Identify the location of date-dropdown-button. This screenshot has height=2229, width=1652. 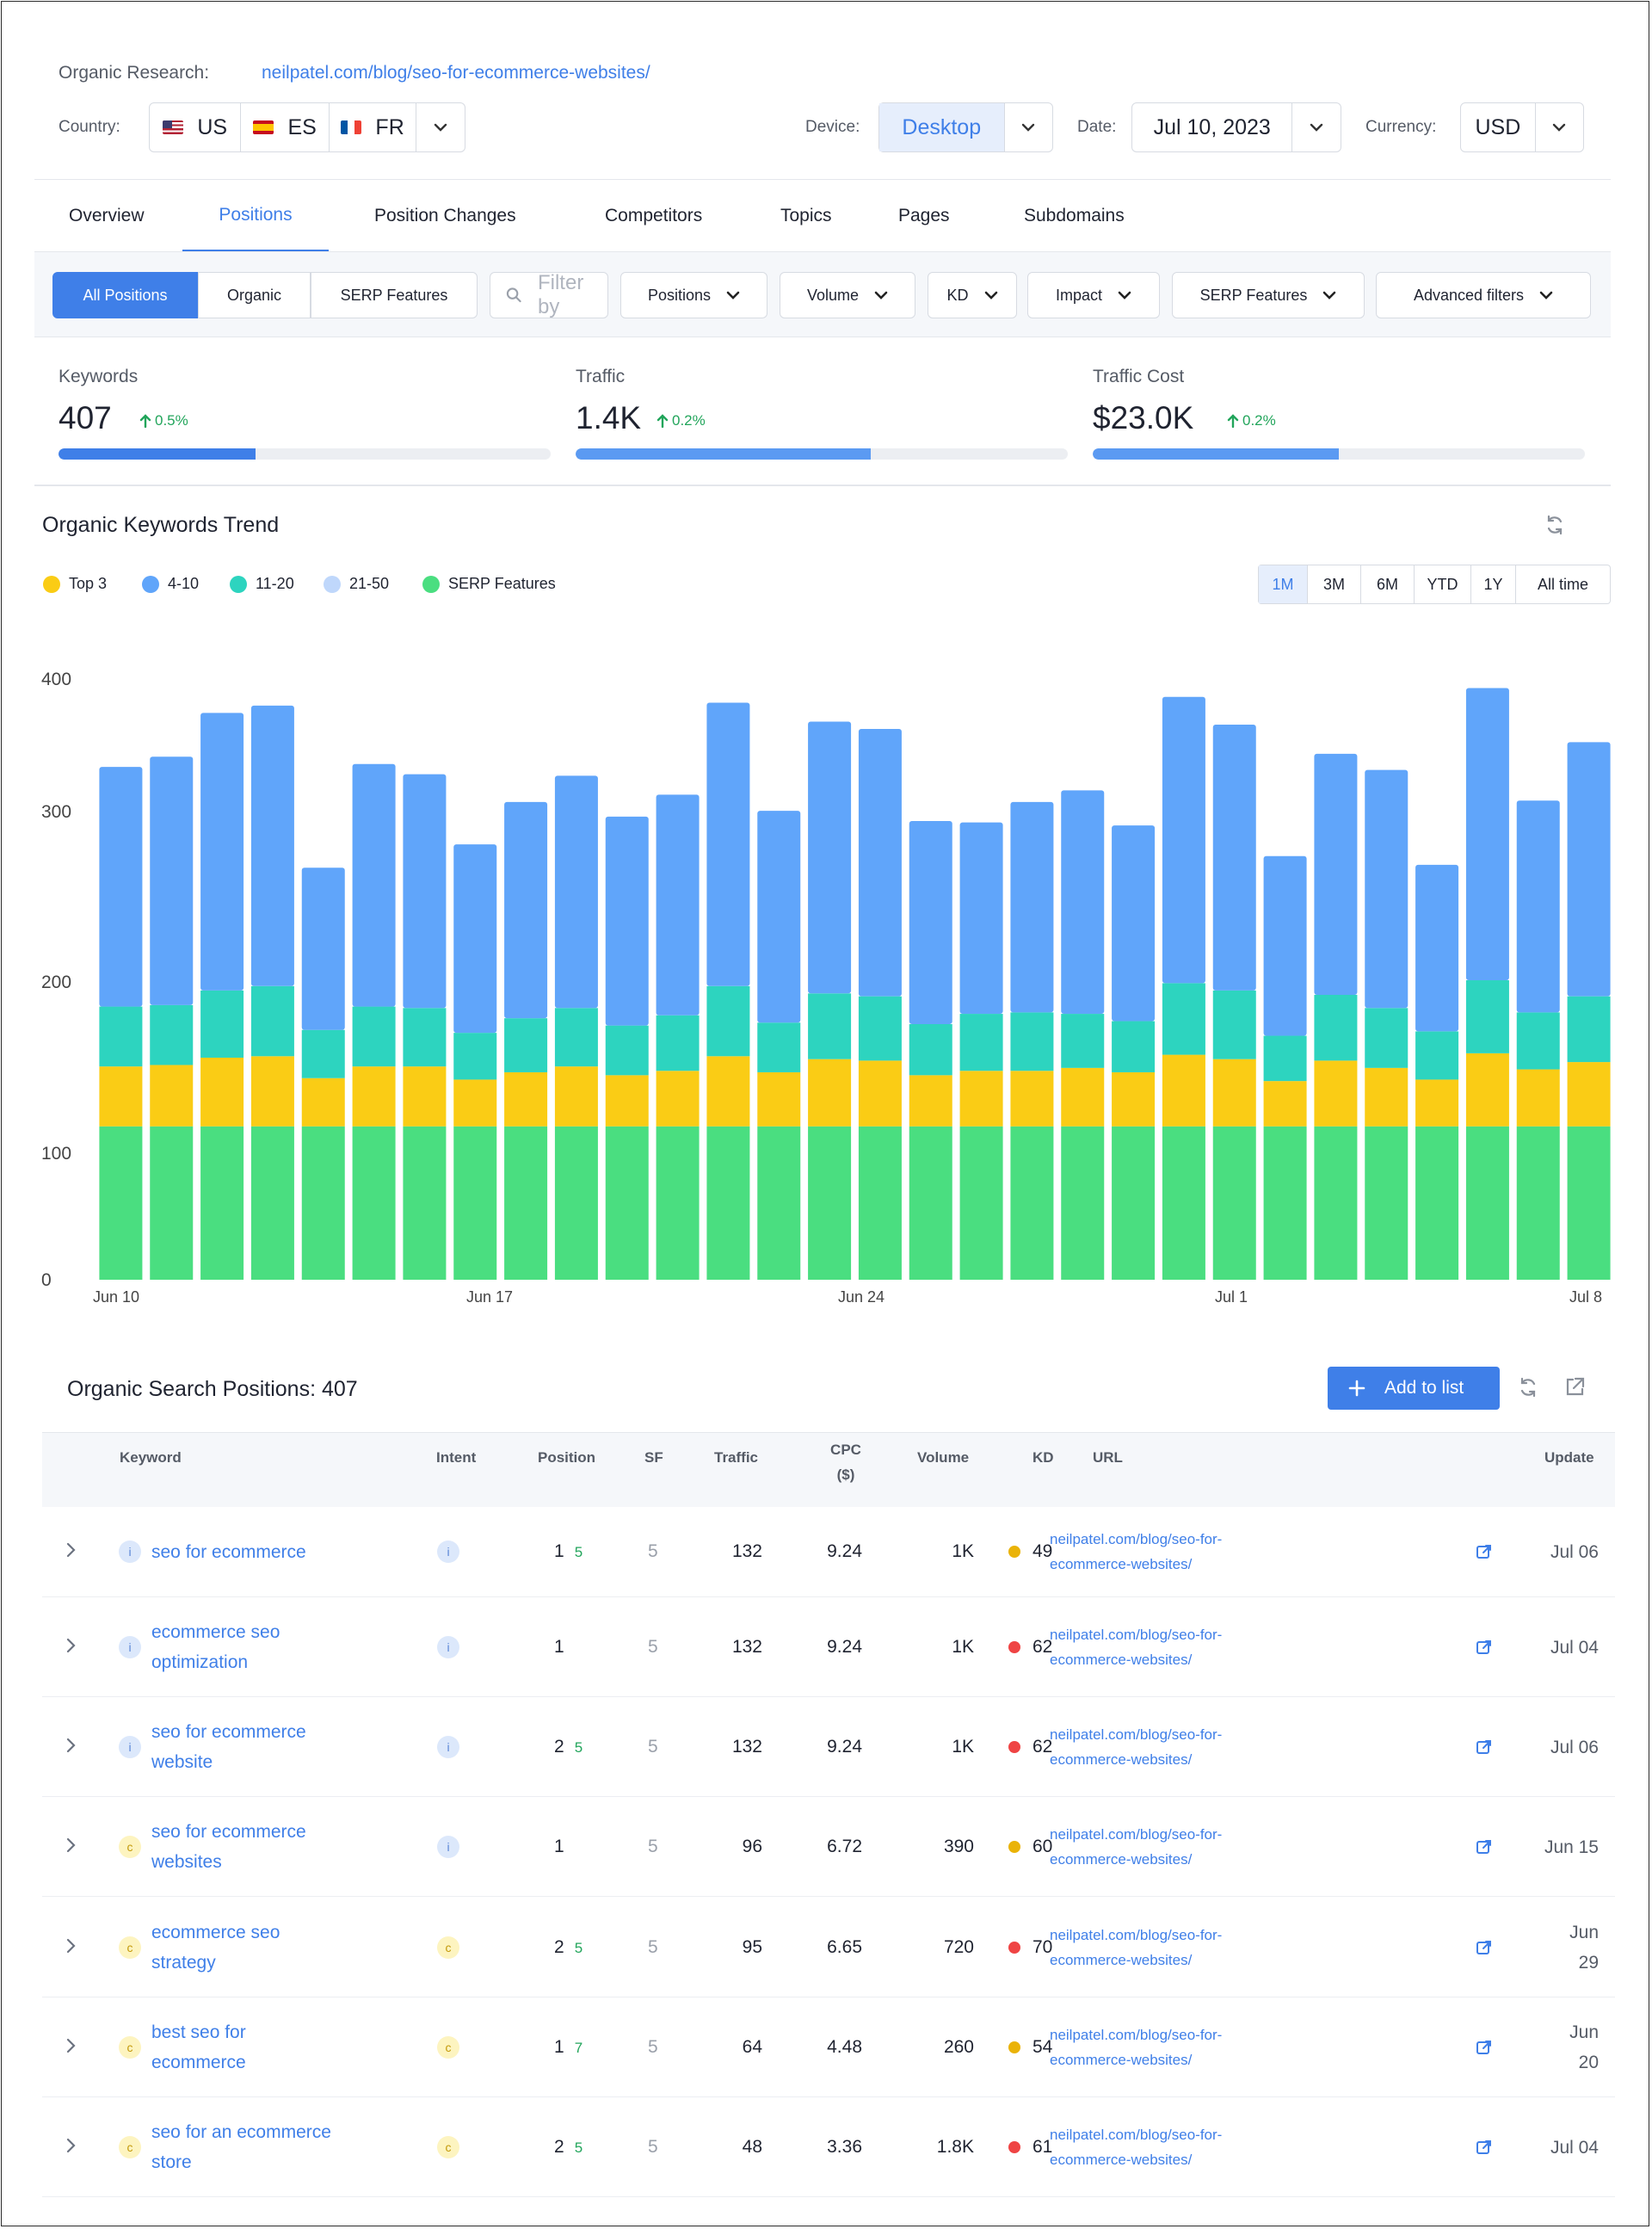
(1316, 127).